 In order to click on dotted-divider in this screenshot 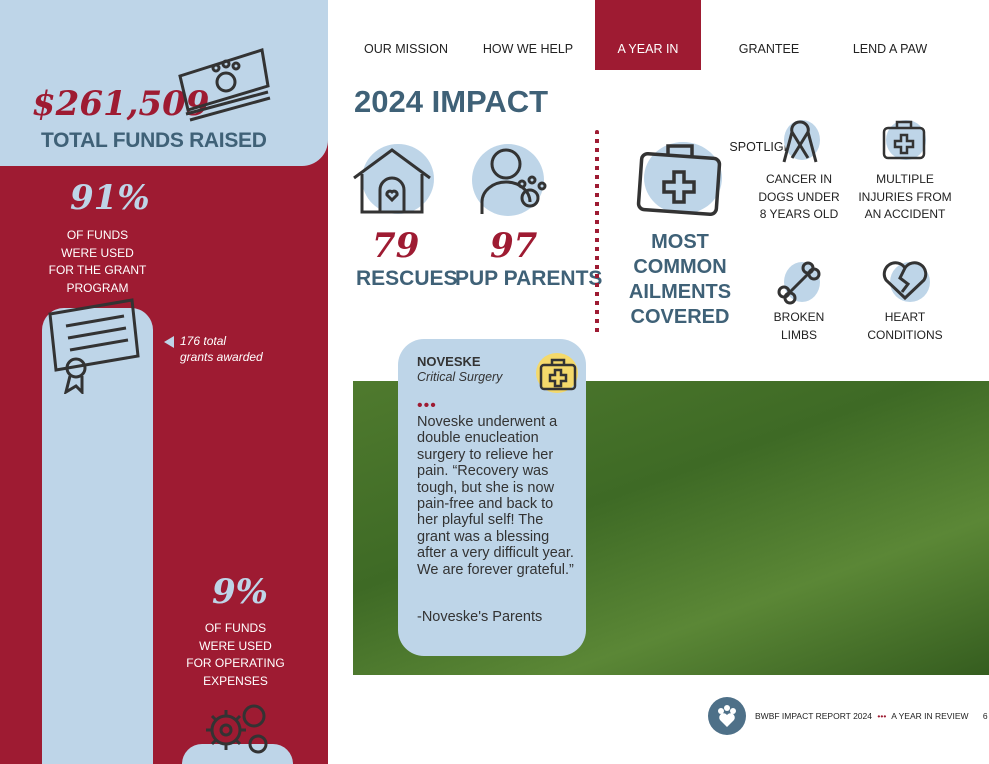, I will do `click(597, 233)`.